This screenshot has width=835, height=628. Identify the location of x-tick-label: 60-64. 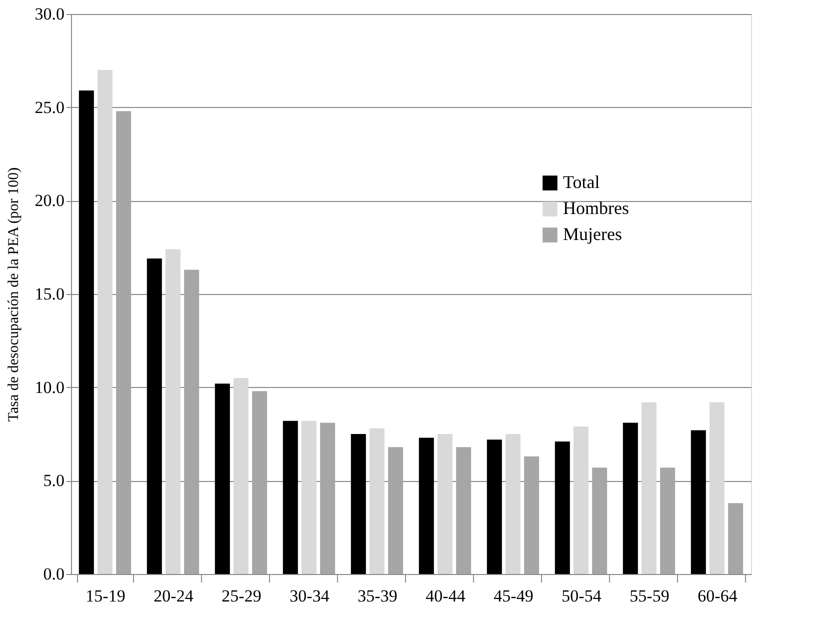
(718, 596).